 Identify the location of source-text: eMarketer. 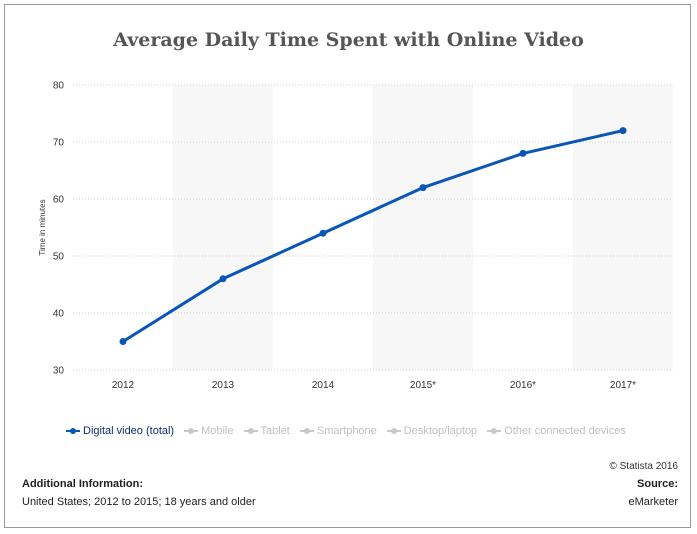
(653, 502).